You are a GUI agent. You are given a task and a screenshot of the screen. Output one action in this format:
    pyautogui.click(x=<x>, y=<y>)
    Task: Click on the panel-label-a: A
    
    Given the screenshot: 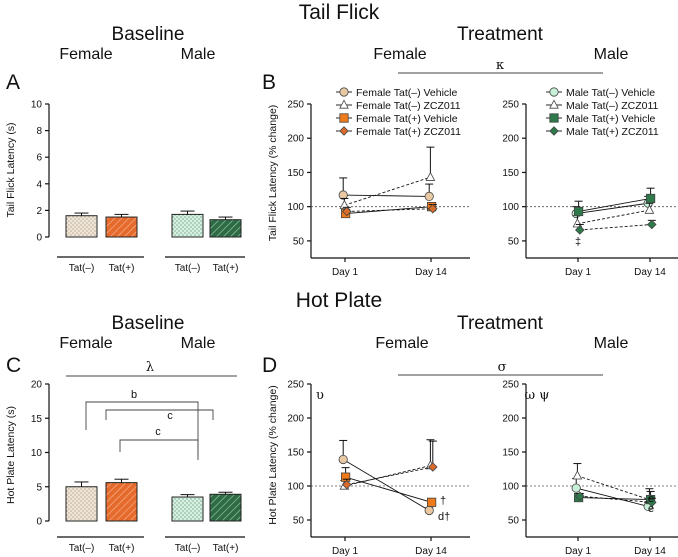 What is the action you would take?
    pyautogui.click(x=13, y=82)
    